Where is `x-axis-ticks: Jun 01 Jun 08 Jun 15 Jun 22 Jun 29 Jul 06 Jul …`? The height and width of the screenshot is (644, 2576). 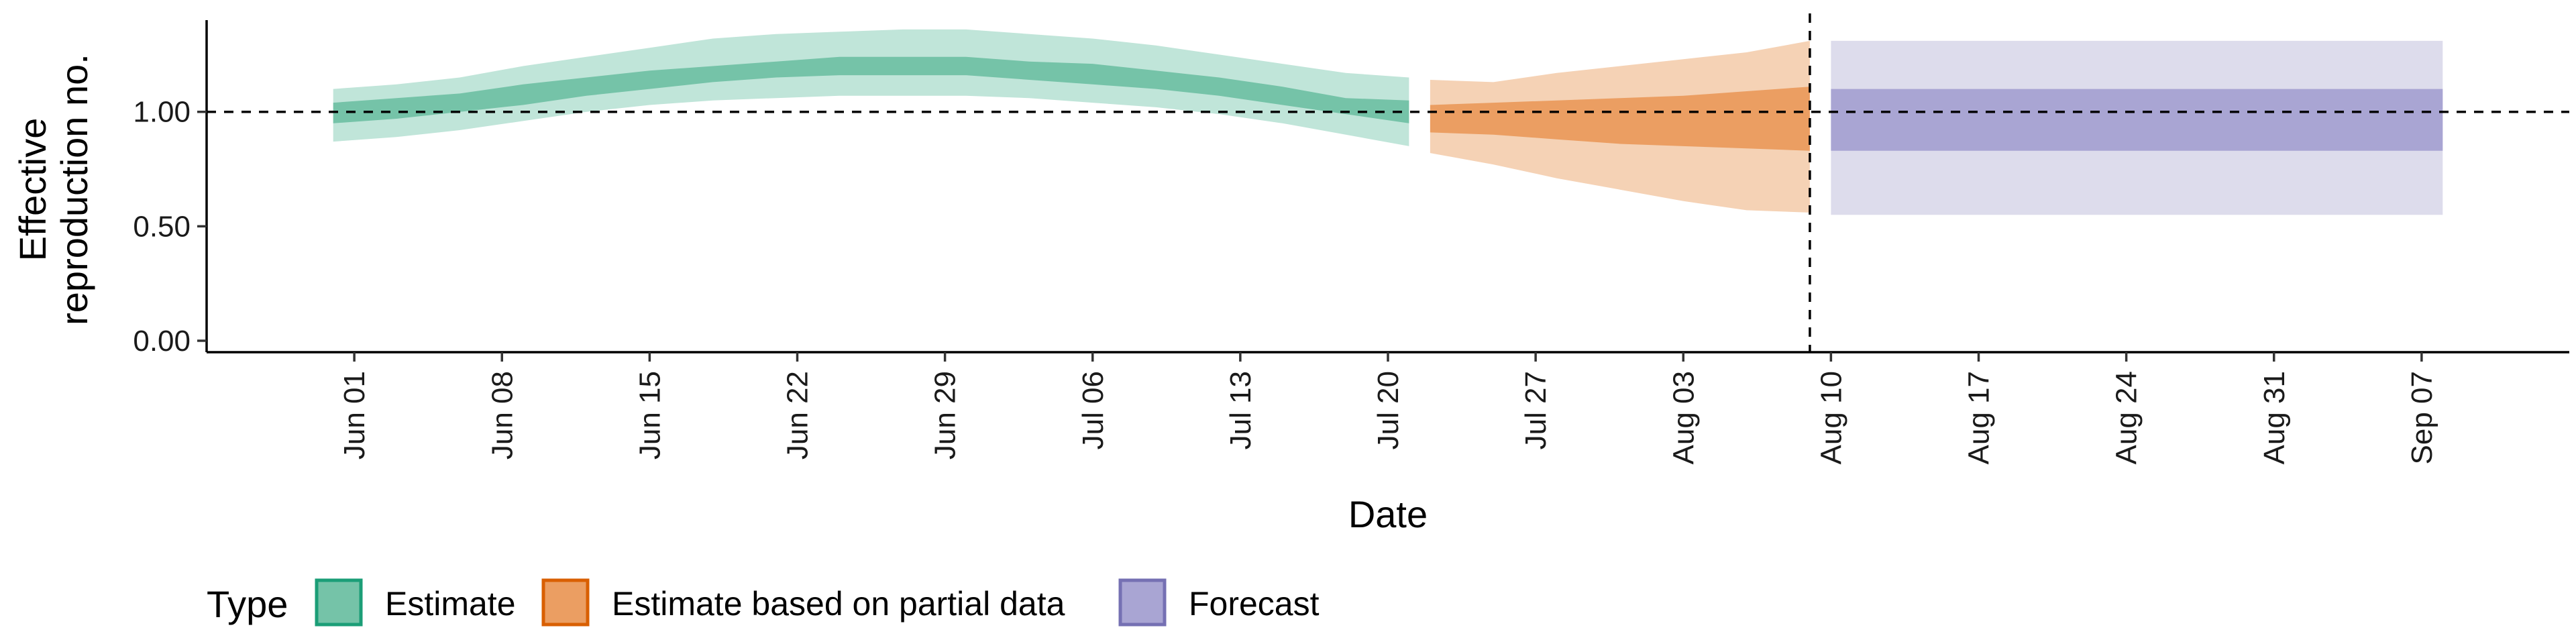 x-axis-ticks: Jun 01 Jun 08 Jun 15 Jun 22 Jun 29 Jul 06 Jul … is located at coordinates (1388, 408).